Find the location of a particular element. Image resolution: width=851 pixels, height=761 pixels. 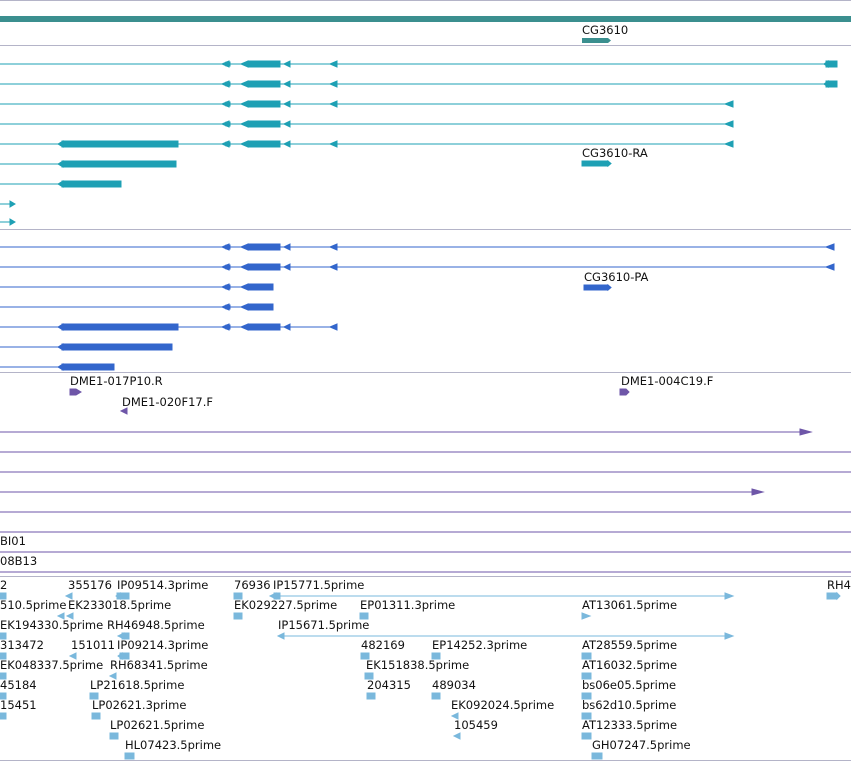

est-label: EP14252.3prime is located at coordinates (480, 645).